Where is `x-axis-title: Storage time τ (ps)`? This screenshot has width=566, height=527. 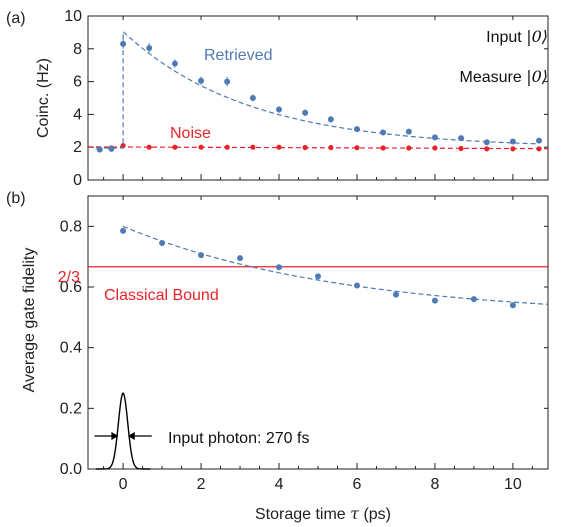
x-axis-title: Storage time τ (ps) is located at coordinates (323, 513).